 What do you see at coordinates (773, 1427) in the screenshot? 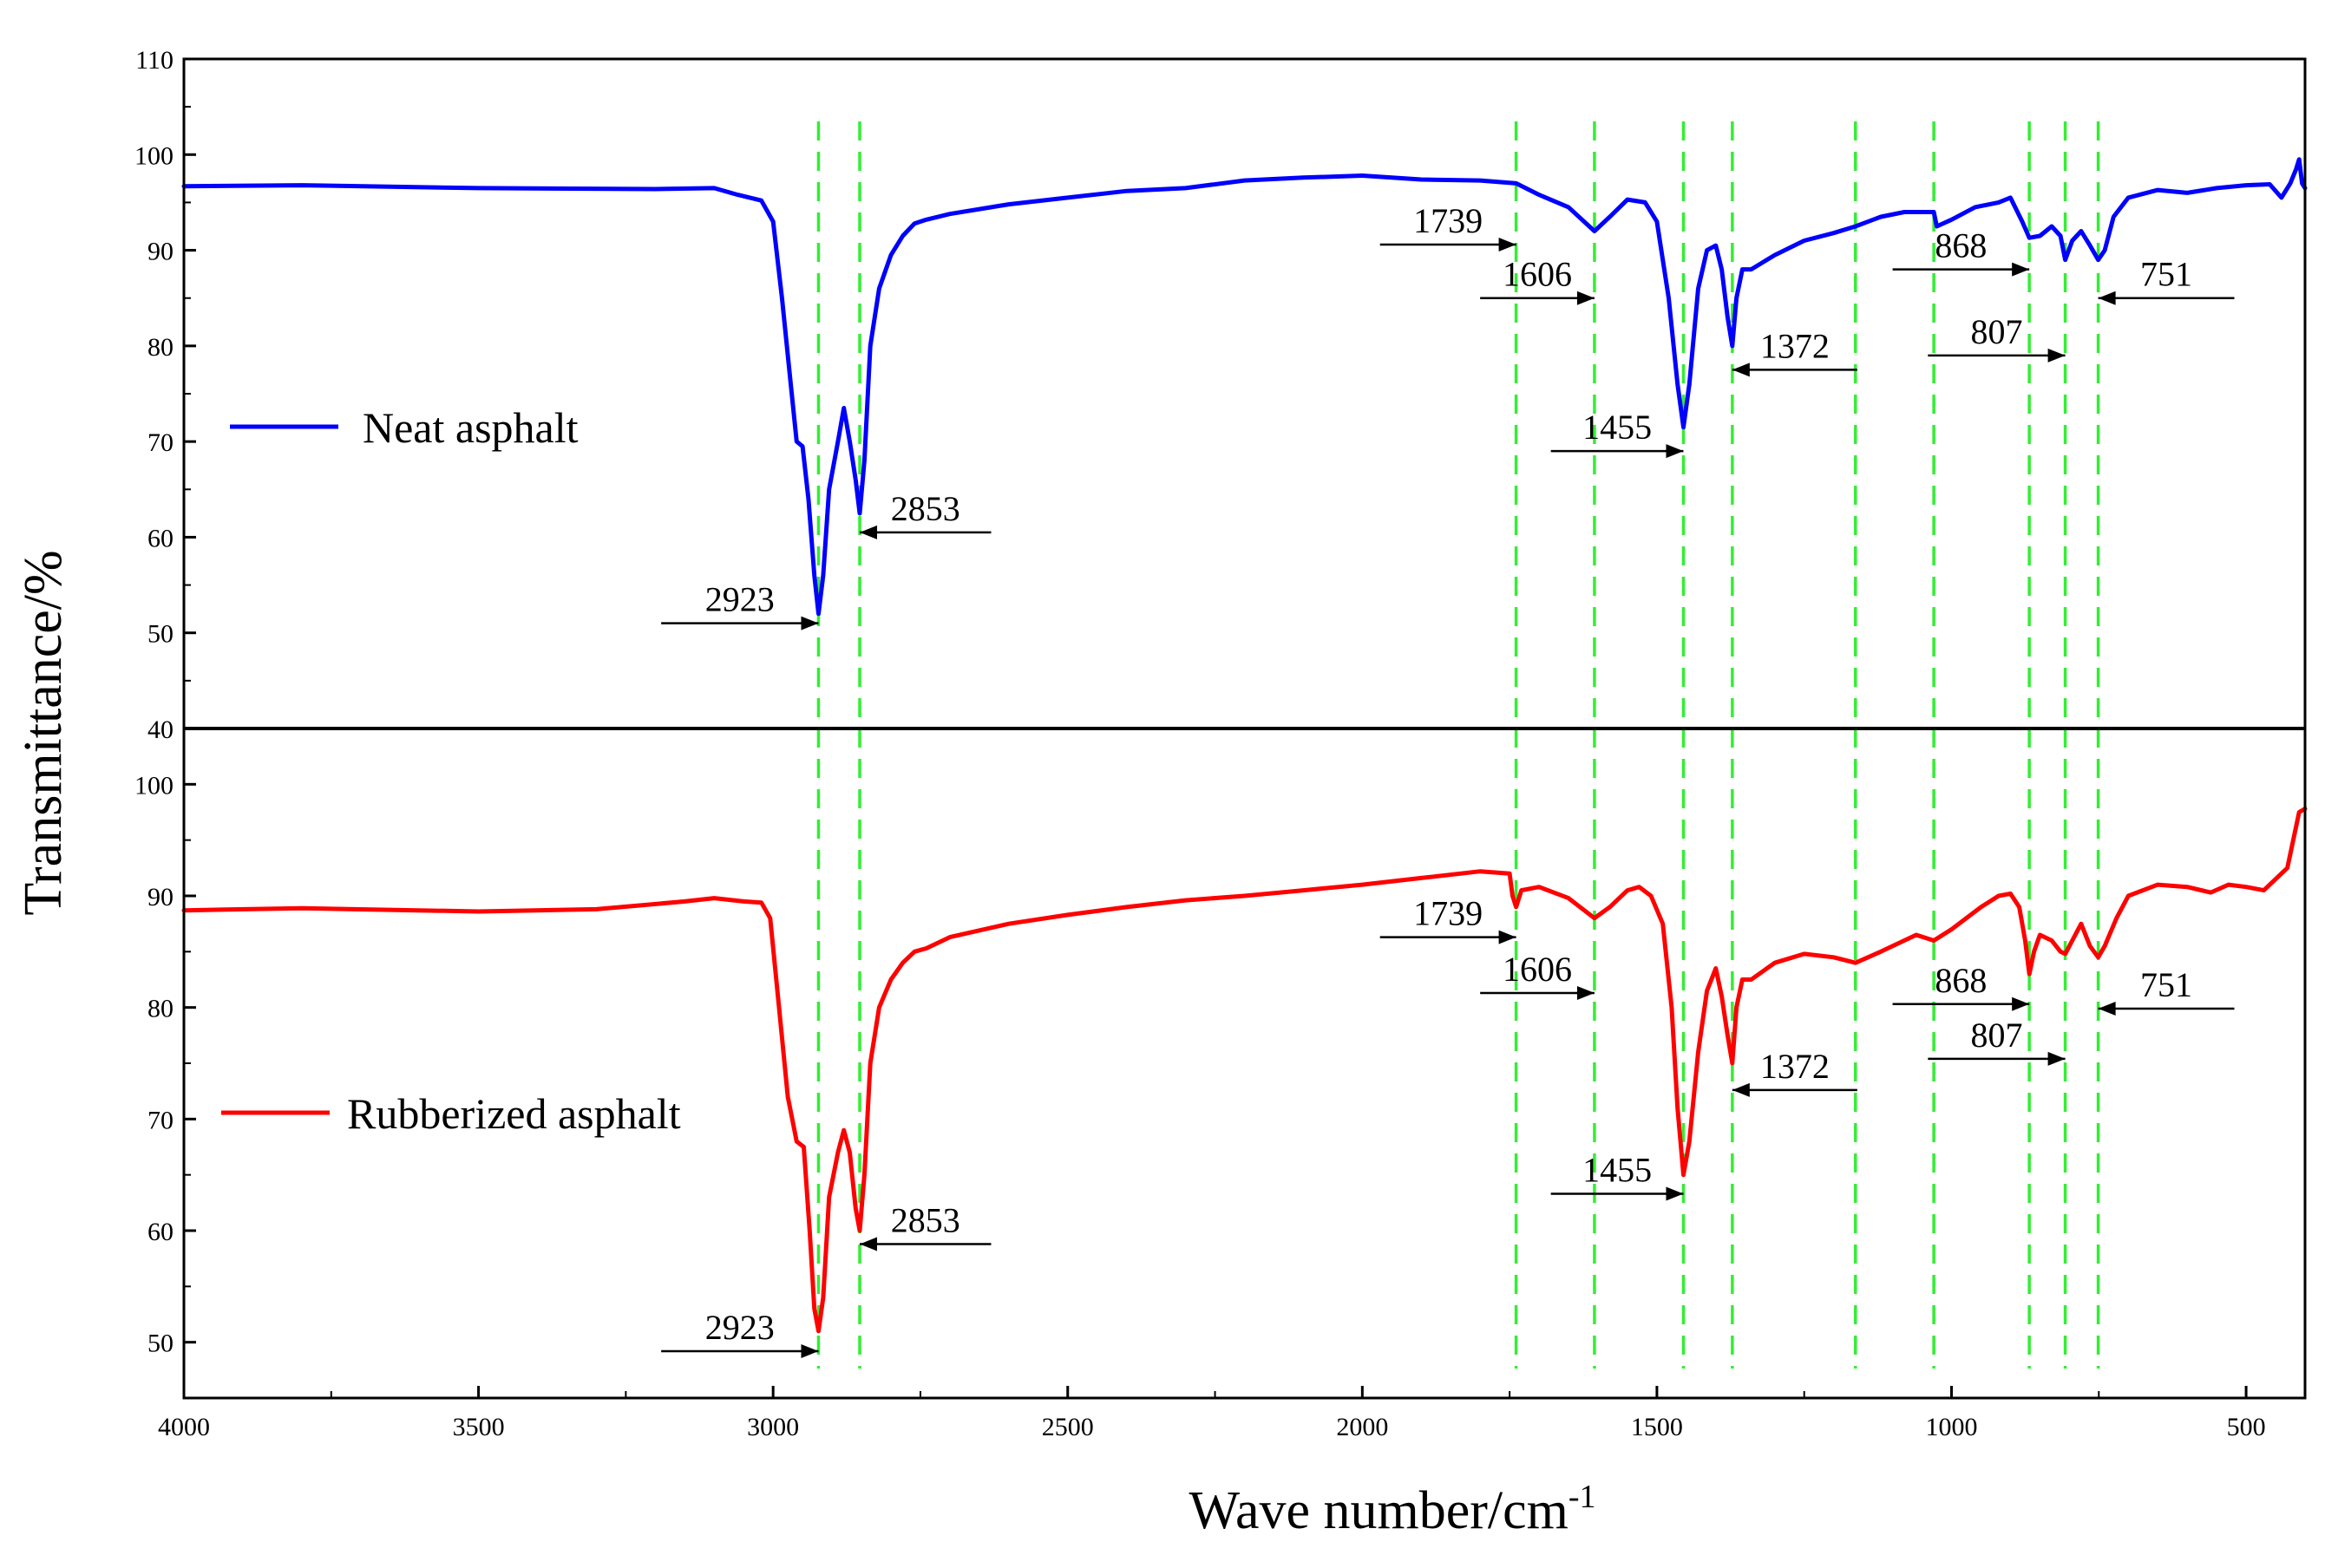
I see `x-tick-label-3000: 3000` at bounding box center [773, 1427].